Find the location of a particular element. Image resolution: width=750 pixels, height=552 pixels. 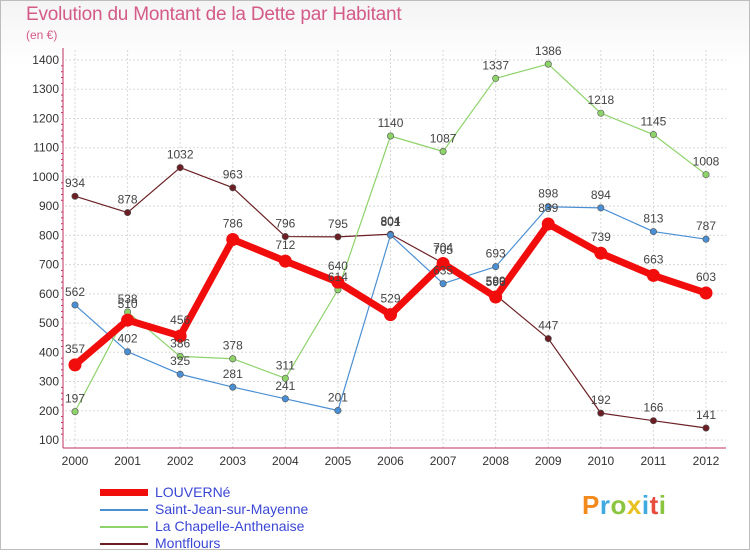

data-label-louvern-: 603 is located at coordinates (706, 277).